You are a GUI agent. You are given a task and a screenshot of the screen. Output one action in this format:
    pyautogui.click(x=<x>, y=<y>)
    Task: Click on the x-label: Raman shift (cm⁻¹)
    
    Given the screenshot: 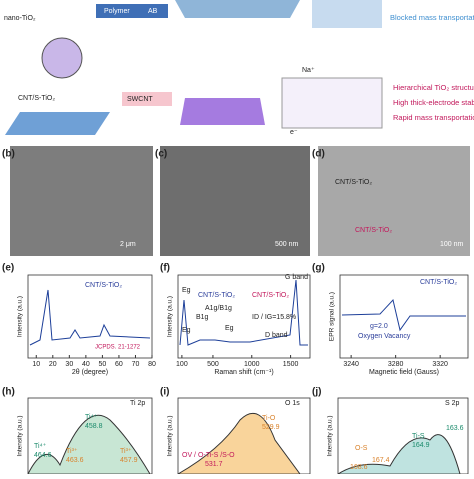 What is the action you would take?
    pyautogui.click(x=243, y=372)
    